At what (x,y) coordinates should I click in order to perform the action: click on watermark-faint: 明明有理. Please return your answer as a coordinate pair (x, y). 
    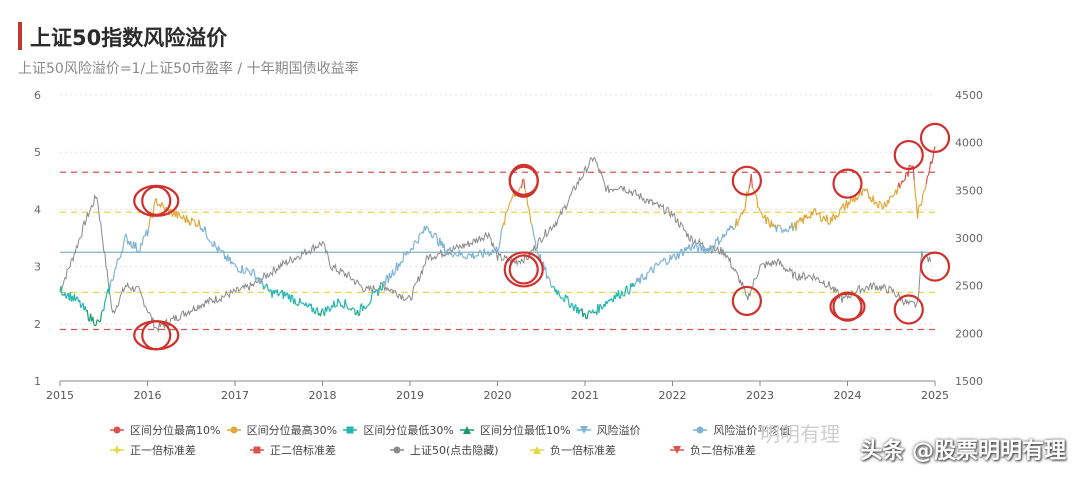
    Looking at the image, I should click on (800, 434).